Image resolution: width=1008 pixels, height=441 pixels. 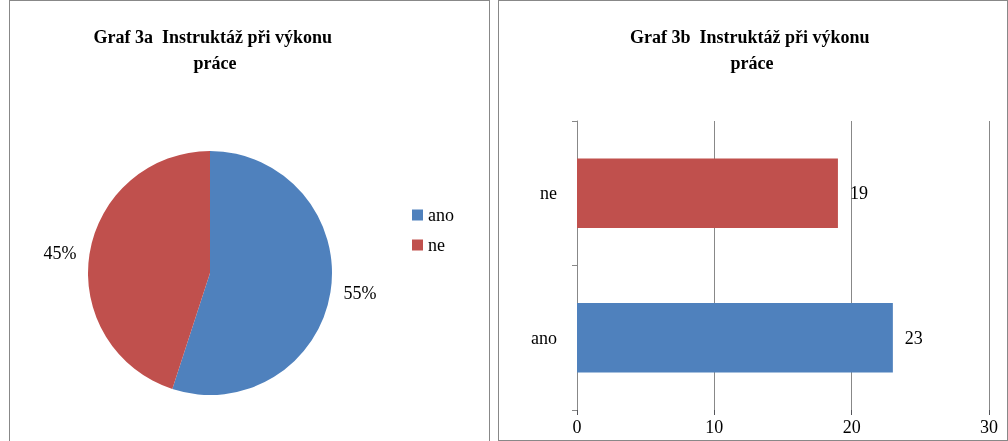 What do you see at coordinates (913, 337) in the screenshot?
I see `data-label: 23` at bounding box center [913, 337].